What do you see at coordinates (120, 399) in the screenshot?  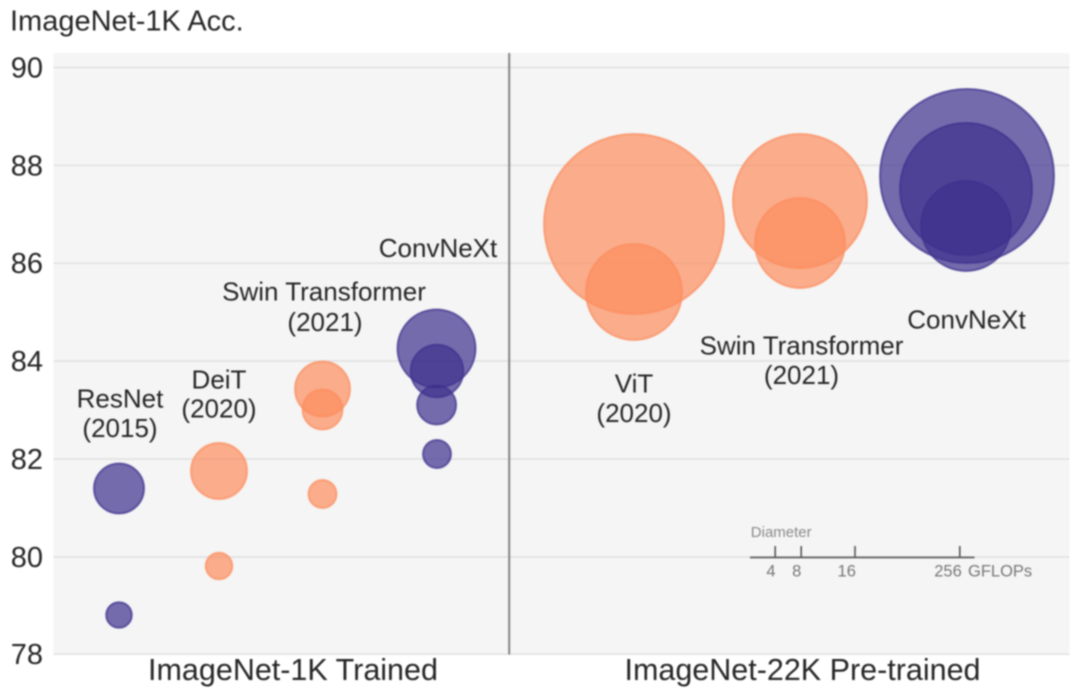 I see `svg-text: ResNet` at bounding box center [120, 399].